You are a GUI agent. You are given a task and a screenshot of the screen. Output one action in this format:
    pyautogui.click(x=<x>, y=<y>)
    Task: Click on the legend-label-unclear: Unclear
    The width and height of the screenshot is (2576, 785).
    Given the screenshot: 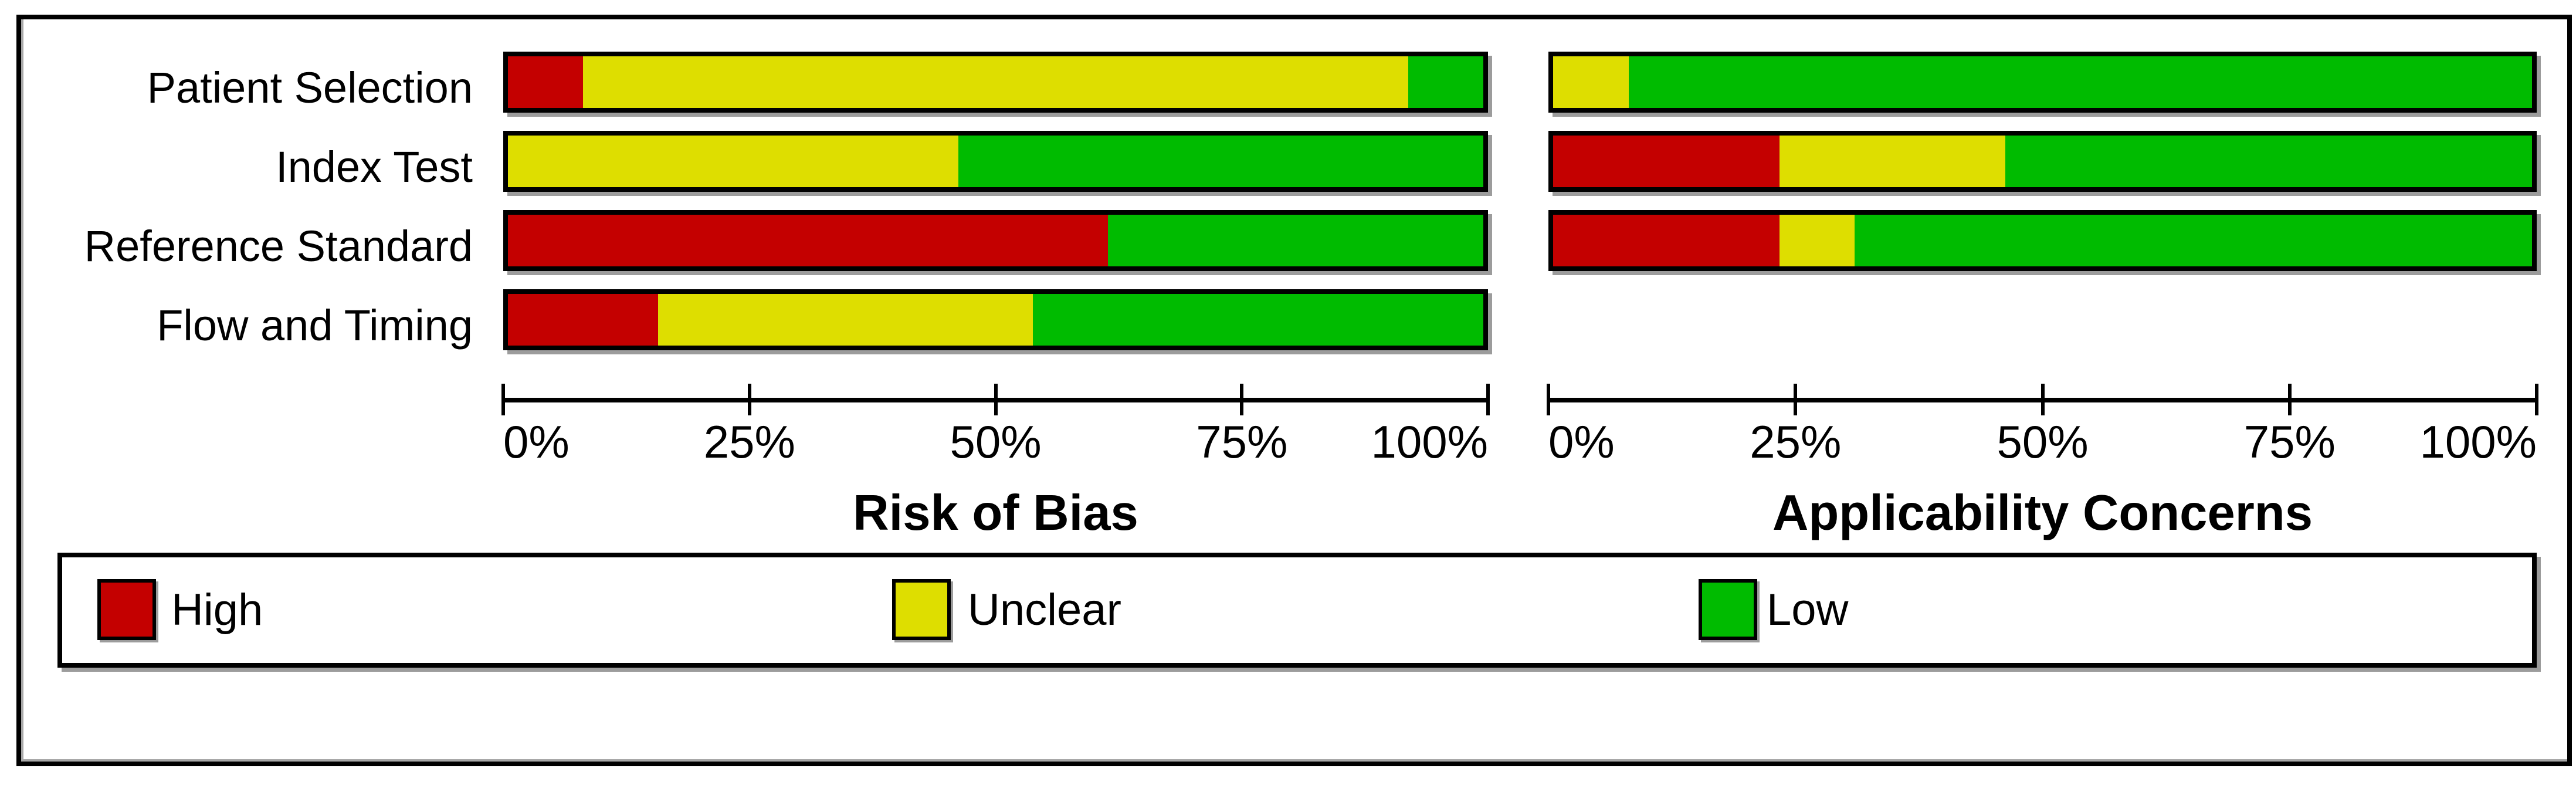 What is the action you would take?
    pyautogui.click(x=1044, y=610)
    